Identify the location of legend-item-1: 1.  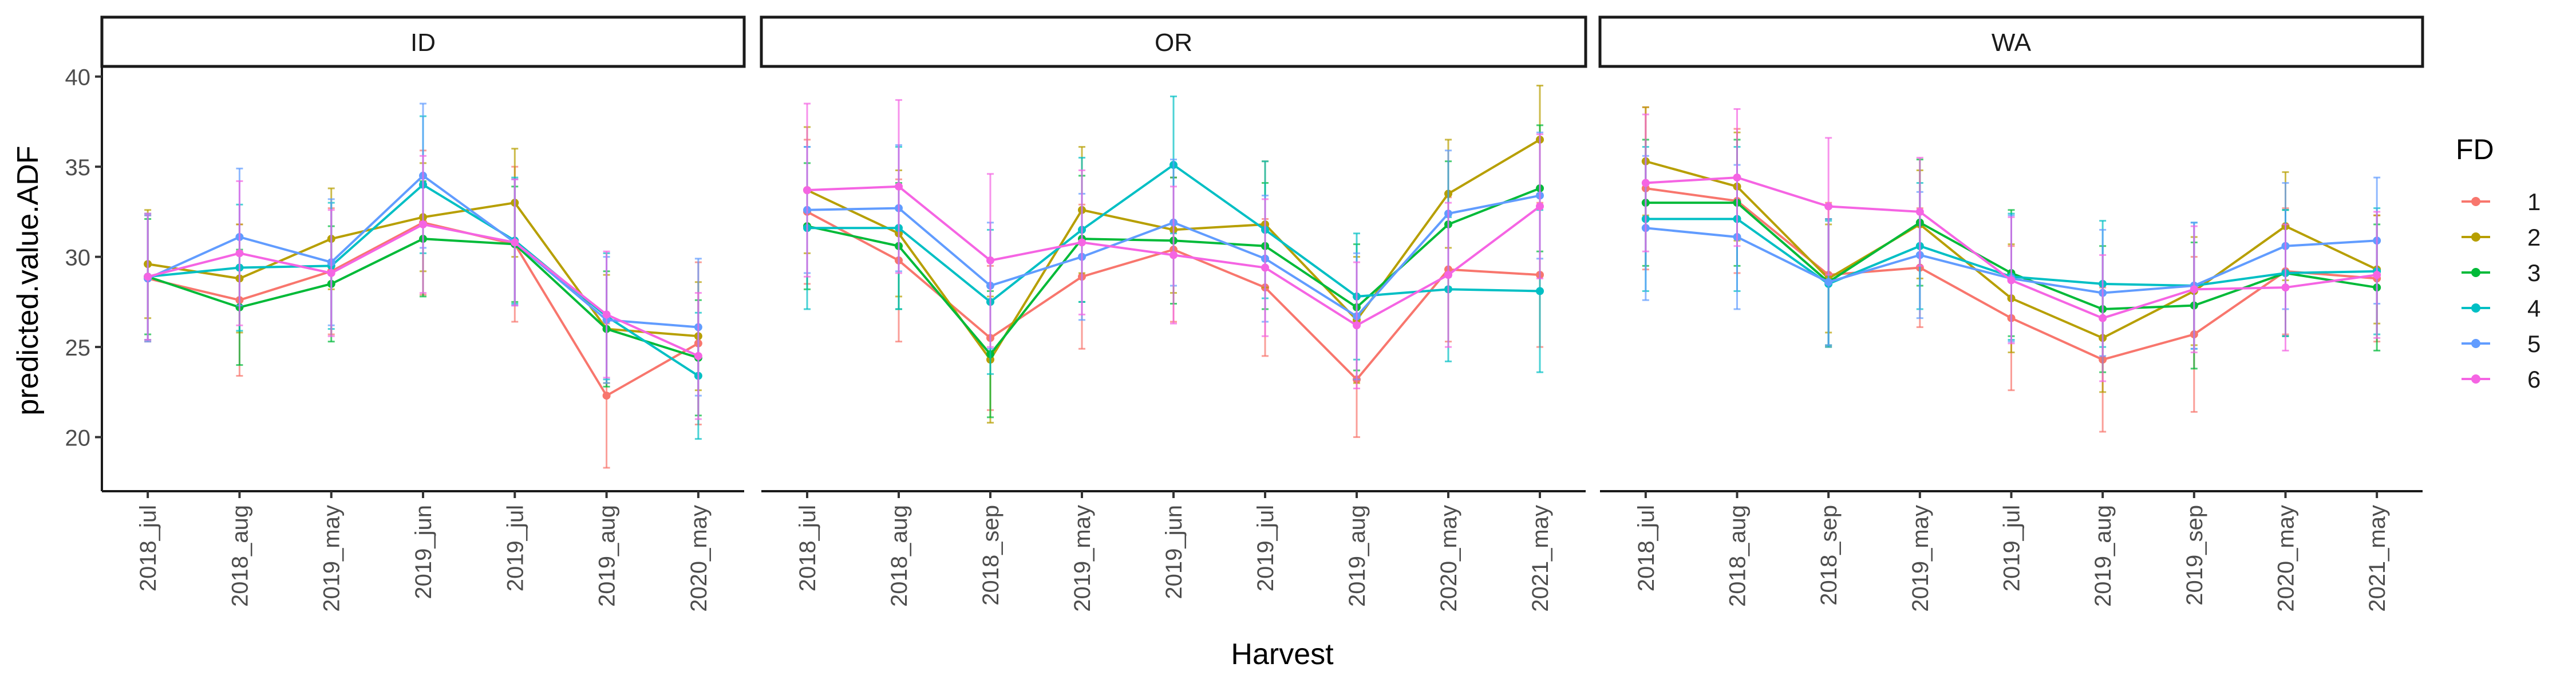
(2501, 202).